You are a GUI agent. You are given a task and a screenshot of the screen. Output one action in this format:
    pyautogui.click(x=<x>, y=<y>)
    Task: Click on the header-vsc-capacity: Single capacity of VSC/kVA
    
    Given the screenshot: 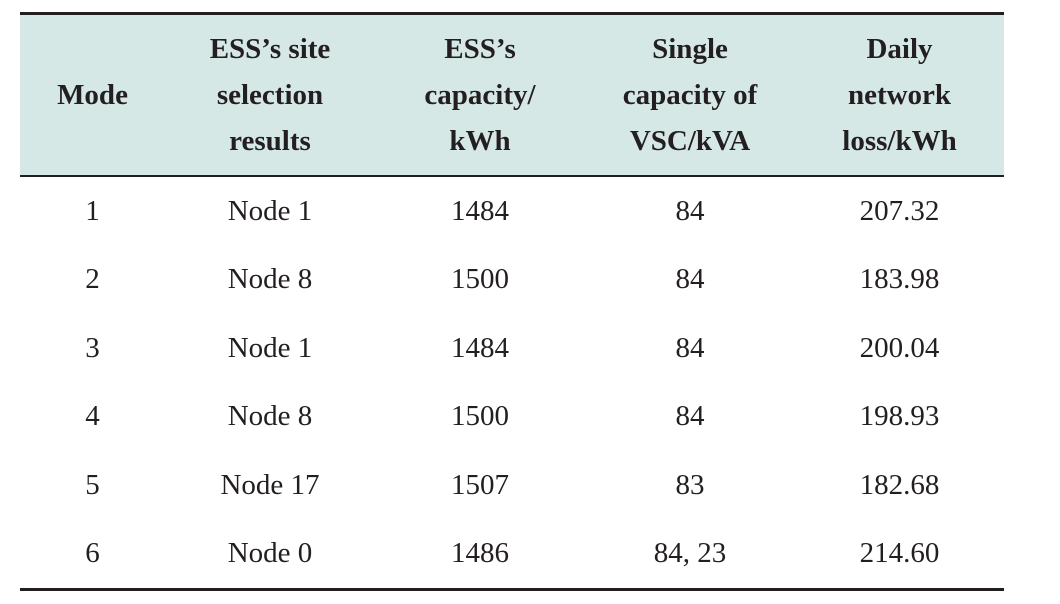 What is the action you would take?
    pyautogui.click(x=690, y=94)
    